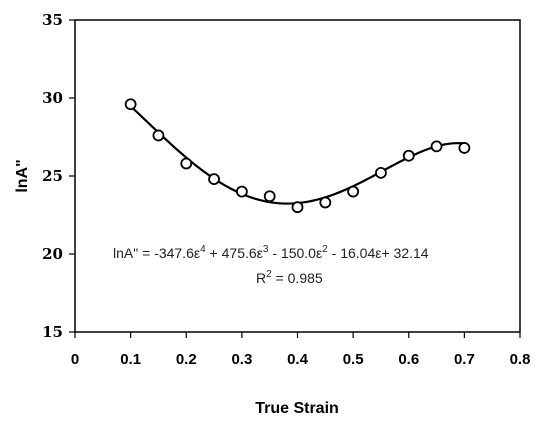  I want to click on y-tick-label: 20, so click(52, 254).